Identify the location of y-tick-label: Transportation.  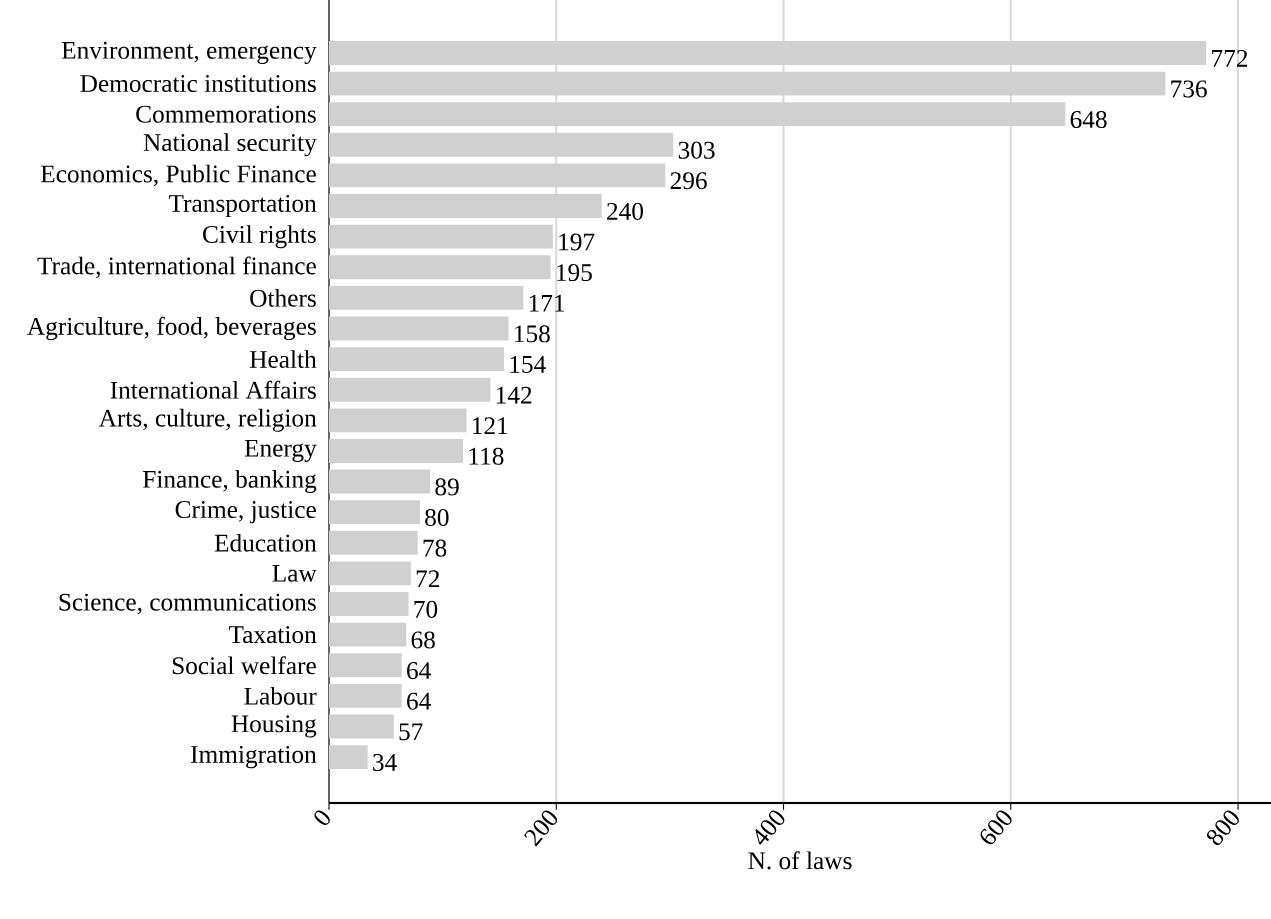
(242, 206).